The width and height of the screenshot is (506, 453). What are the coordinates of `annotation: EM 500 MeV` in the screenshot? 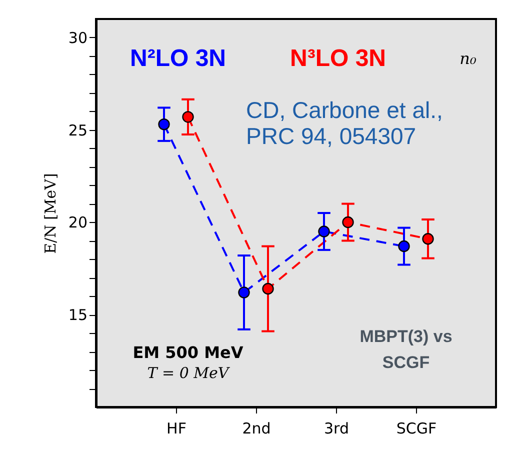 It's located at (188, 352).